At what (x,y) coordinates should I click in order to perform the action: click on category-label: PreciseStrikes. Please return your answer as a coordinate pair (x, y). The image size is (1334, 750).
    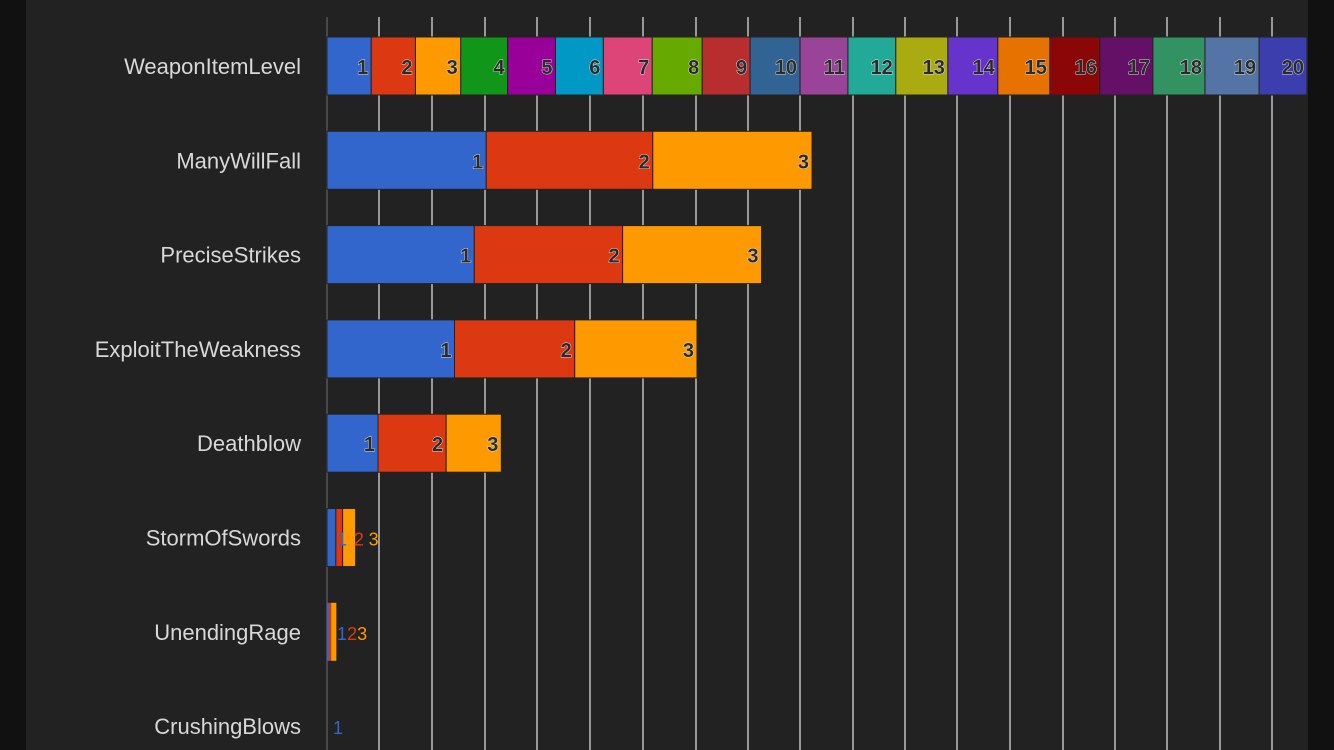
    Looking at the image, I should click on (230, 255).